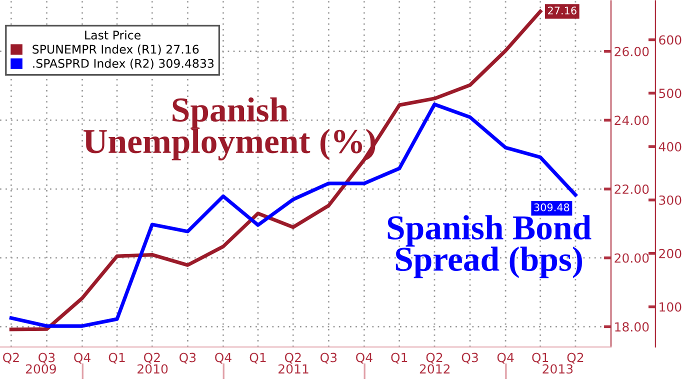 The image size is (689, 381). Describe the element at coordinates (115, 50) in the screenshot. I see `legend-label: SPUNEMPR Index (R1) 27.16` at that location.